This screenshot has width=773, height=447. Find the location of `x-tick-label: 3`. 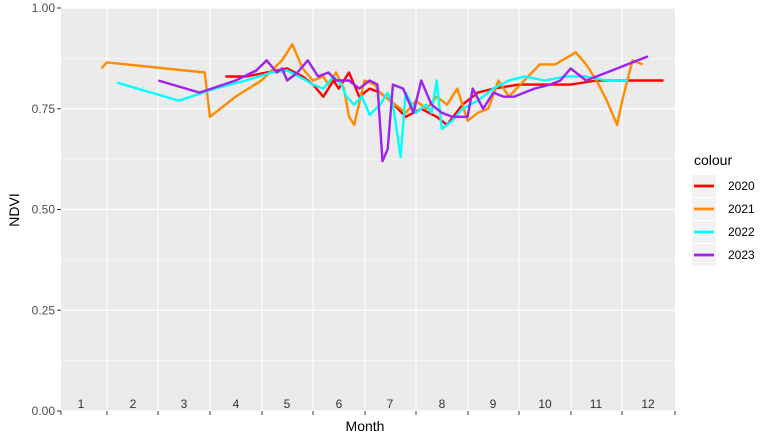

x-tick-label: 3 is located at coordinates (184, 404).